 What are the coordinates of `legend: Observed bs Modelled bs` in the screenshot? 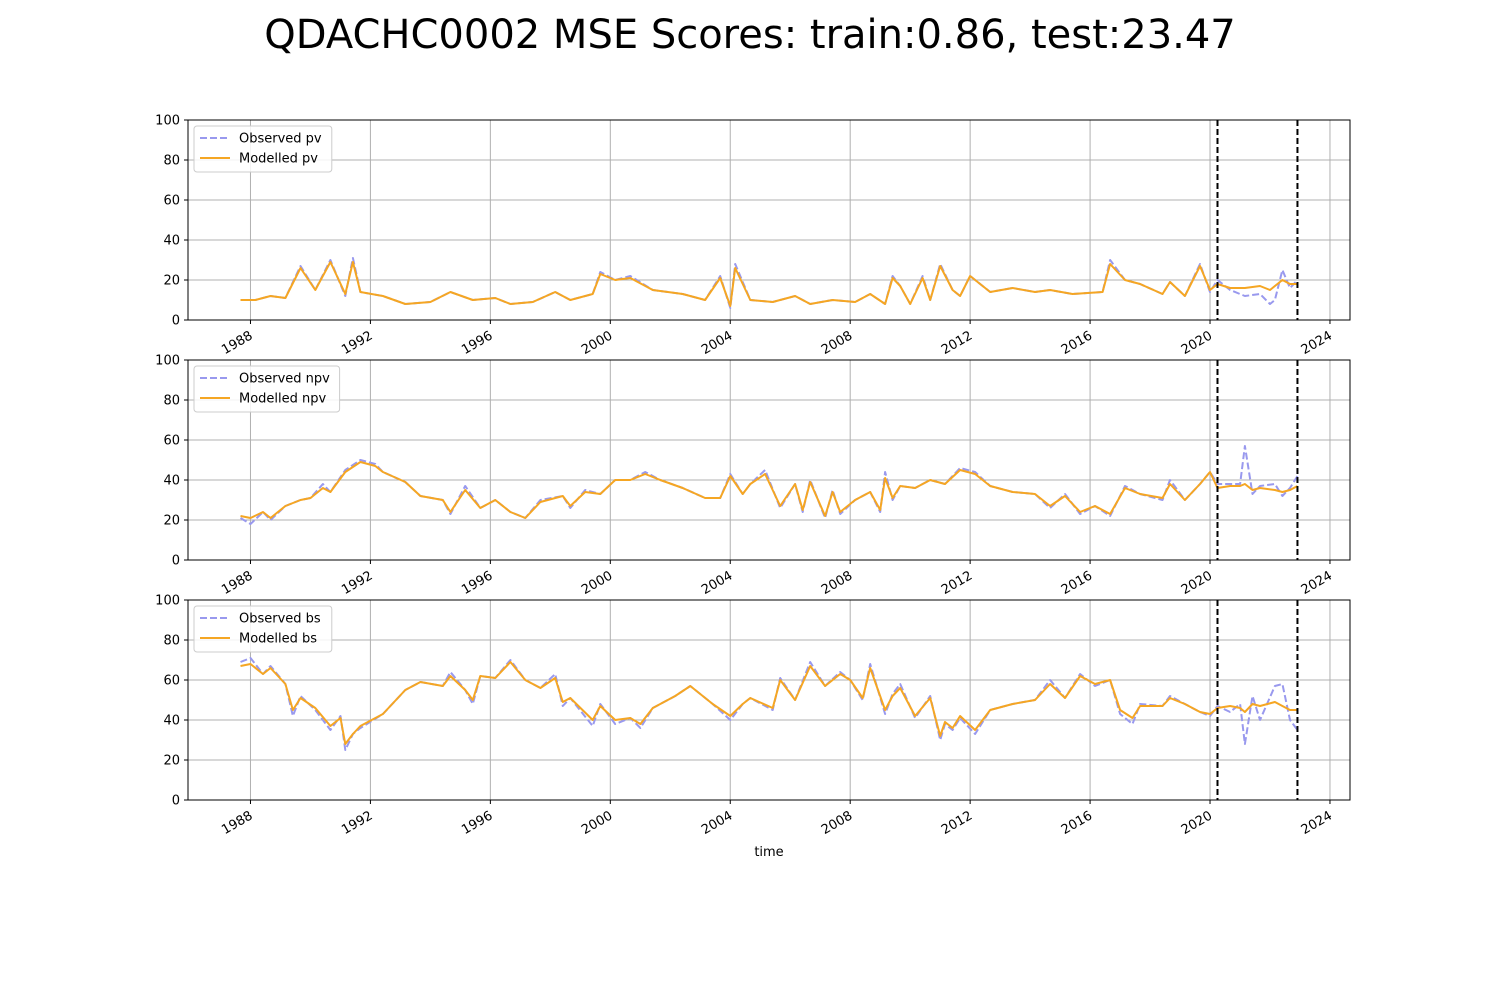 It's located at (263, 629).